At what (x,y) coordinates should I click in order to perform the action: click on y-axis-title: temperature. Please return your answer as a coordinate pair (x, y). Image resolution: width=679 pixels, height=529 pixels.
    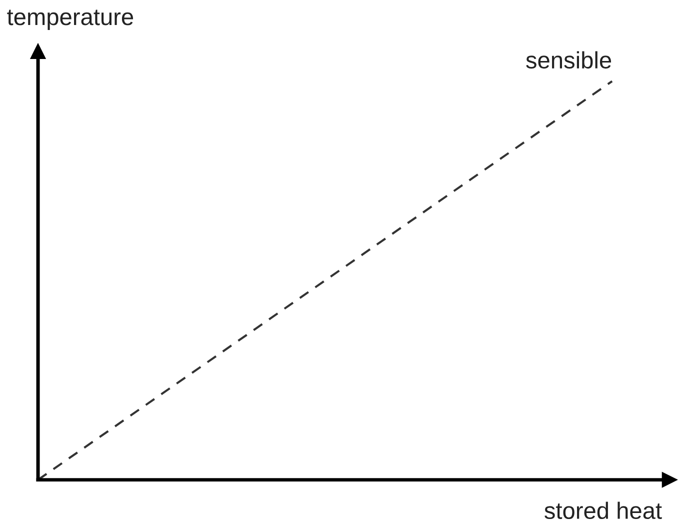
    Looking at the image, I should click on (70, 20).